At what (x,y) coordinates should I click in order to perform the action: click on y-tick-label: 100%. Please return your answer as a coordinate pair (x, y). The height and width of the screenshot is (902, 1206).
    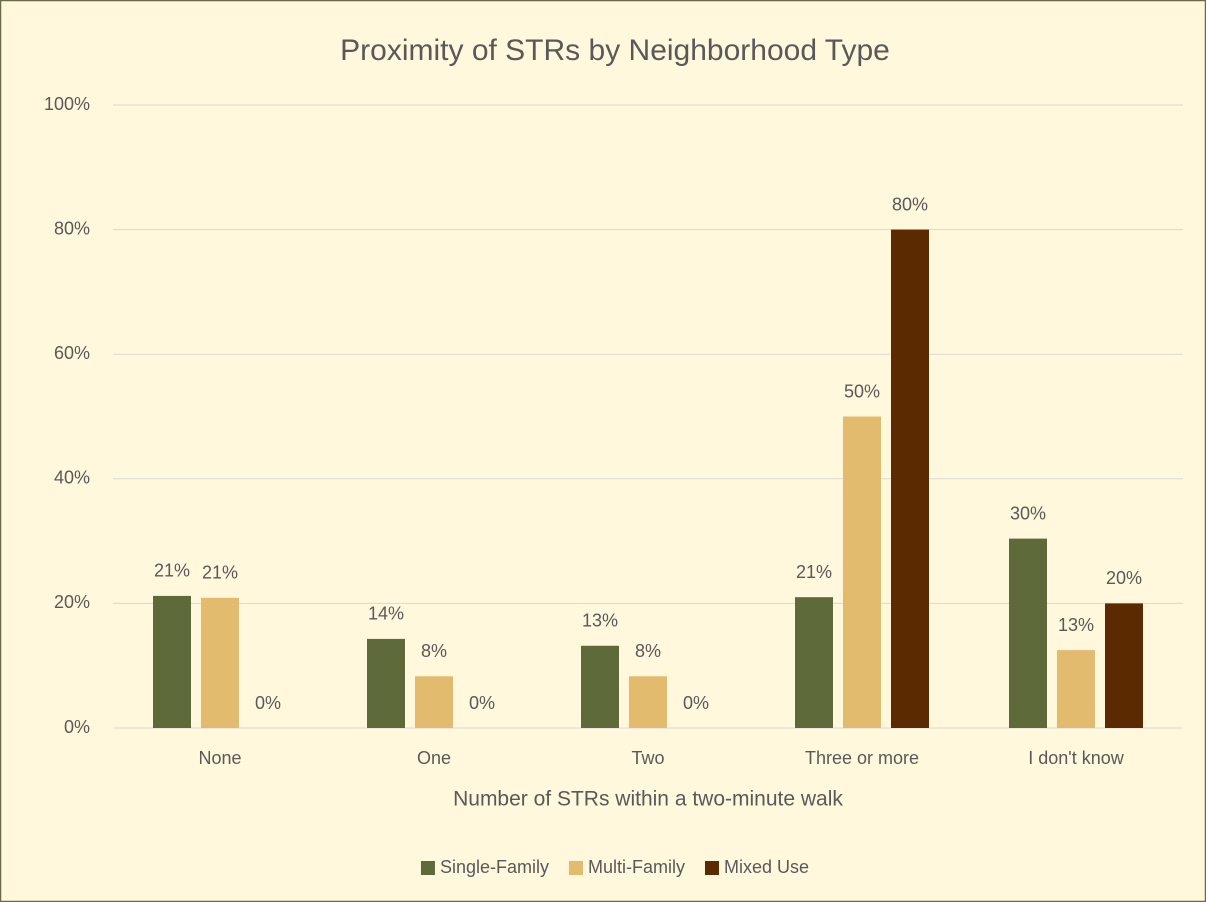
    Looking at the image, I should click on (67, 104).